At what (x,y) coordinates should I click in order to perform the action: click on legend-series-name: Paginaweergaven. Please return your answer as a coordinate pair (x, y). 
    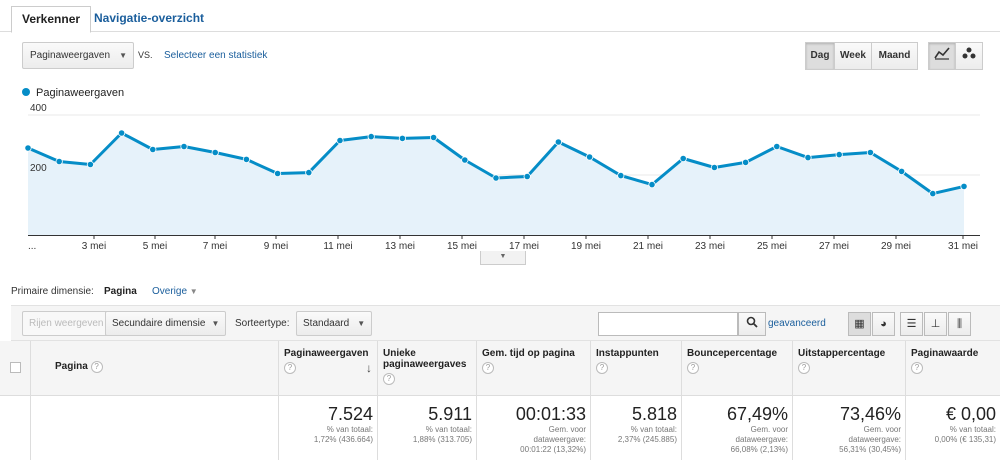
    Looking at the image, I should click on (80, 93).